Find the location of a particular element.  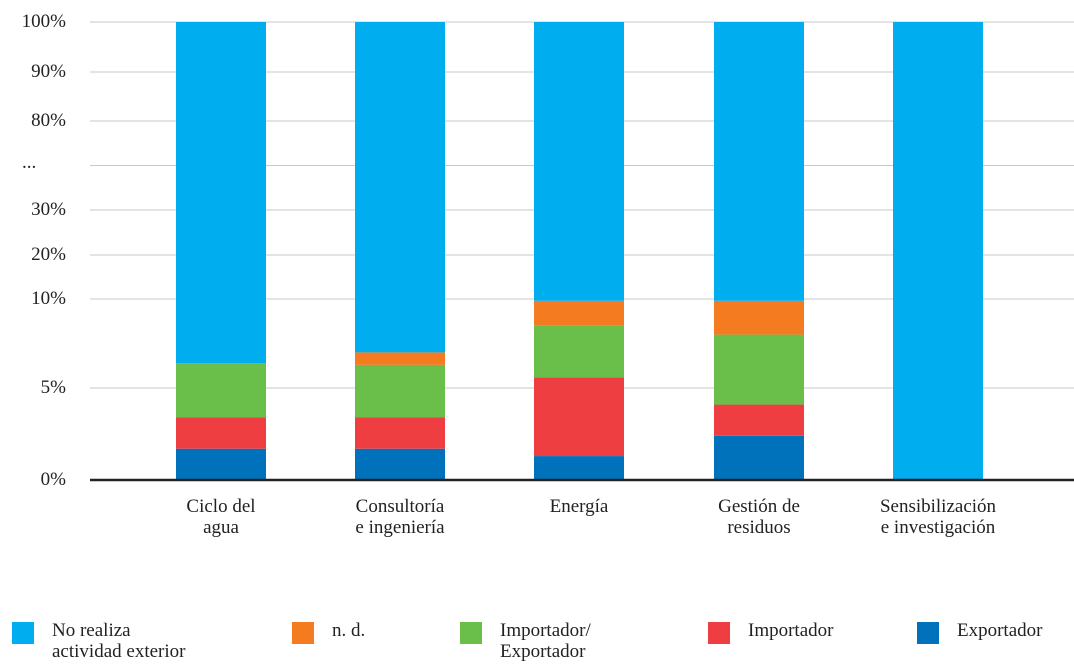

y-tick-label: 30% is located at coordinates (48, 209).